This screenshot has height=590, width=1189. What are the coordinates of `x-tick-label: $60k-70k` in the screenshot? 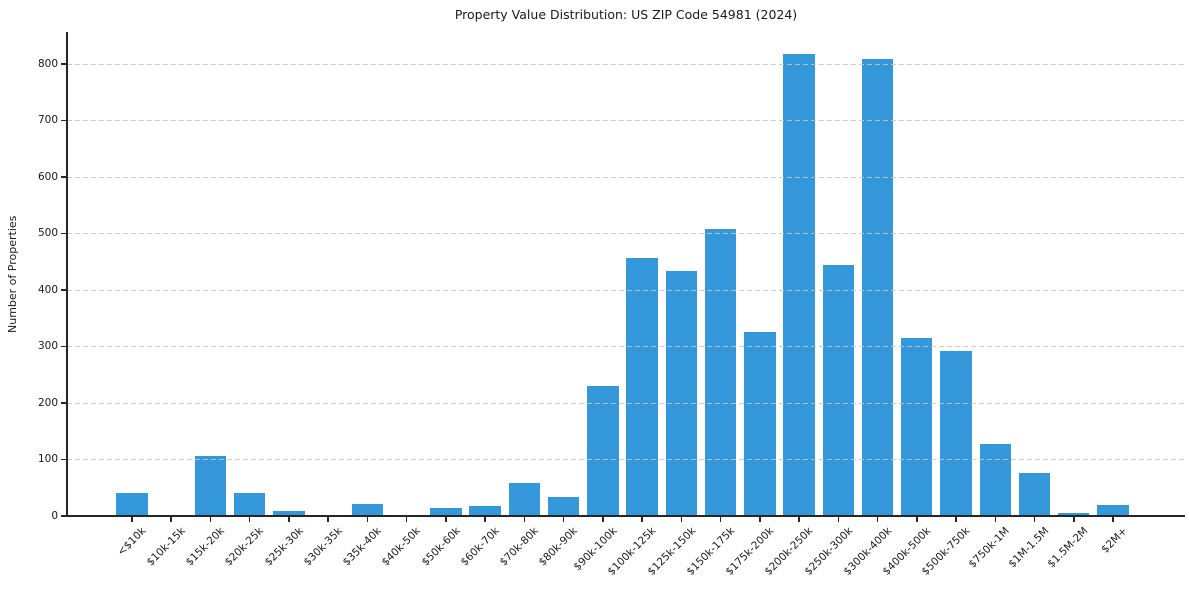 It's located at (480, 547).